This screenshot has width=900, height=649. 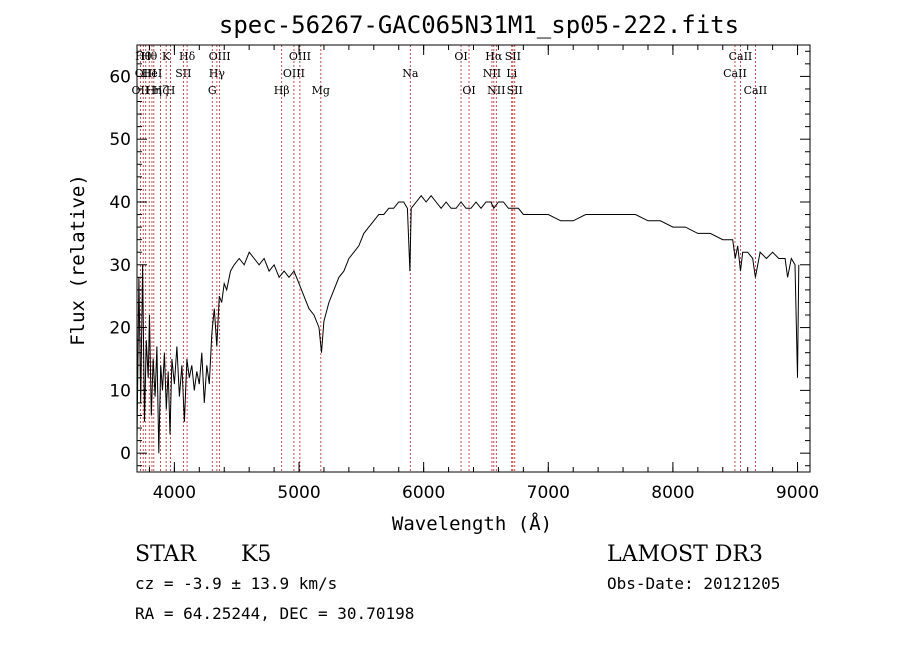 What do you see at coordinates (685, 554) in the screenshot?
I see `survey-name: LAMOST DR3` at bounding box center [685, 554].